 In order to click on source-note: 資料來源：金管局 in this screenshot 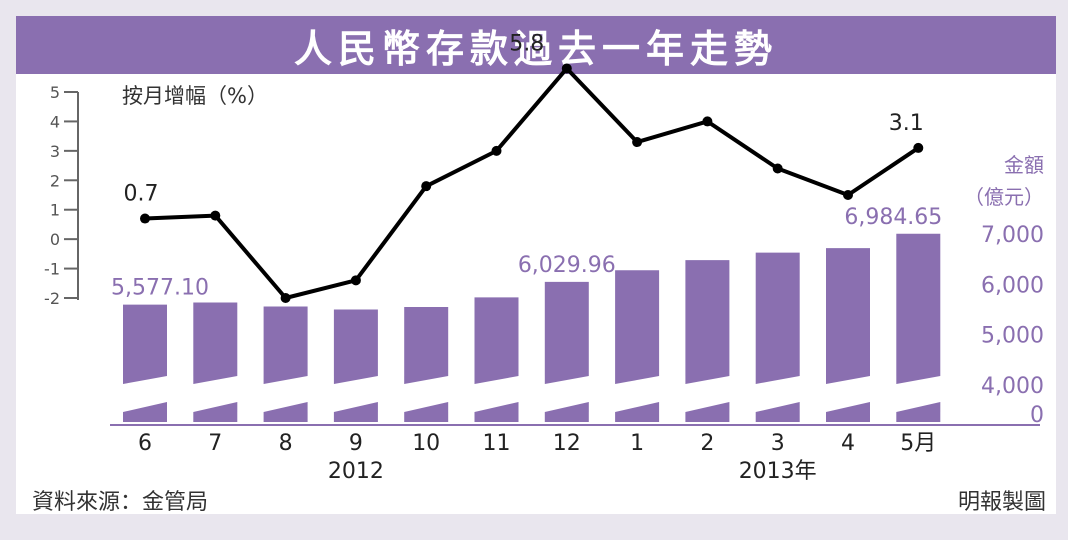, I will do `click(120, 502)`.